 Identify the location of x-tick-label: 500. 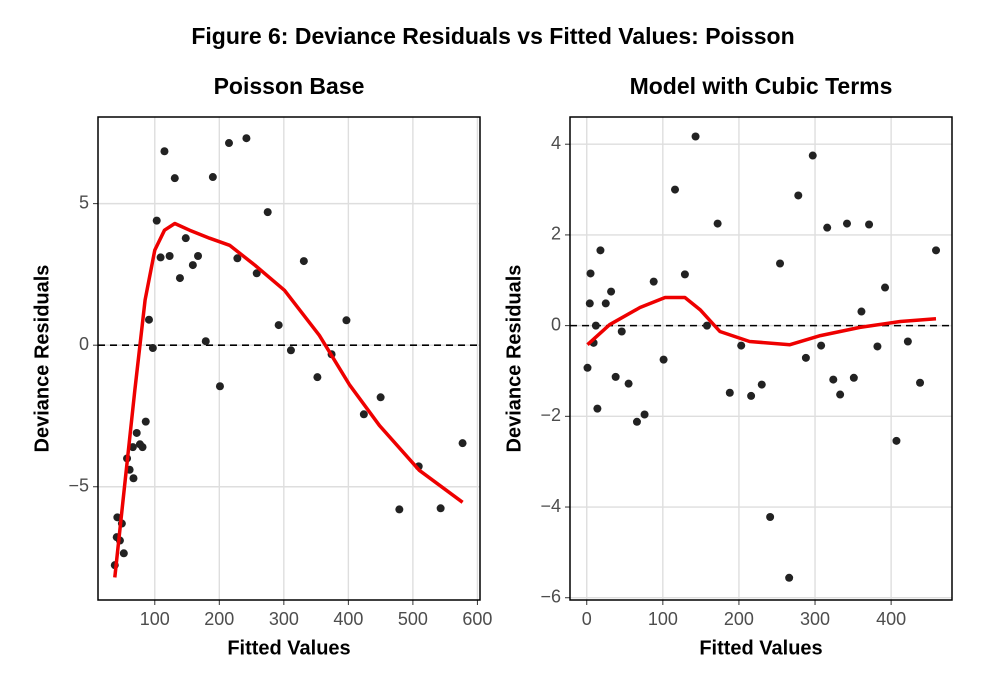
(413, 619).